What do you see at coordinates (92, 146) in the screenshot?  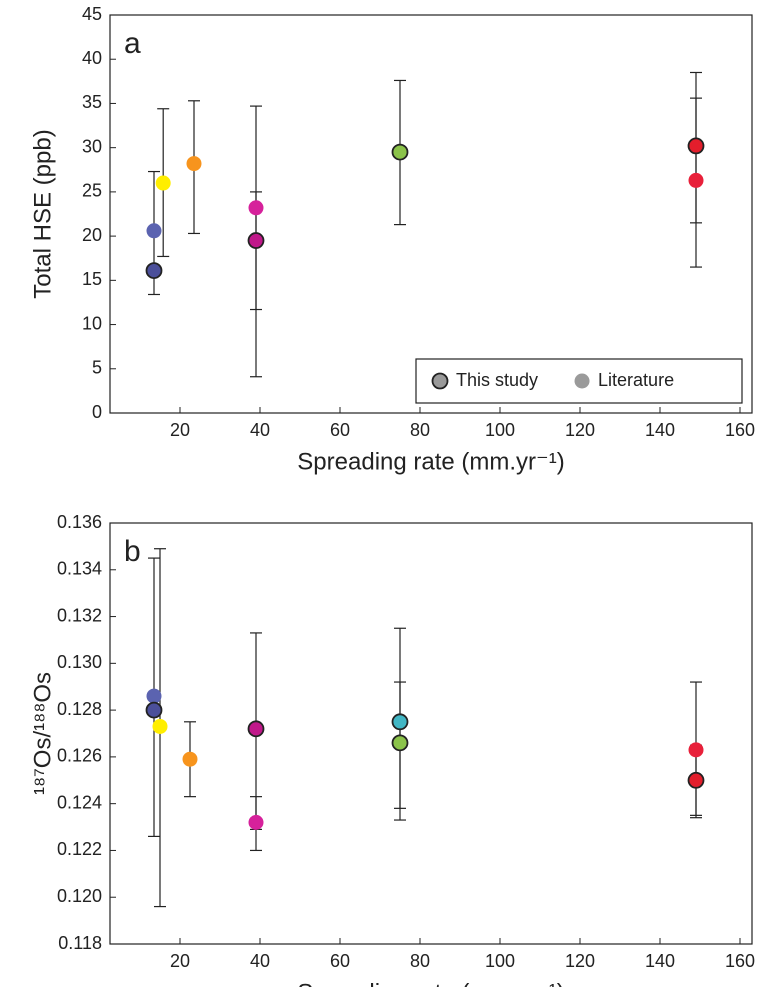 I see `y-tick-label: 30` at bounding box center [92, 146].